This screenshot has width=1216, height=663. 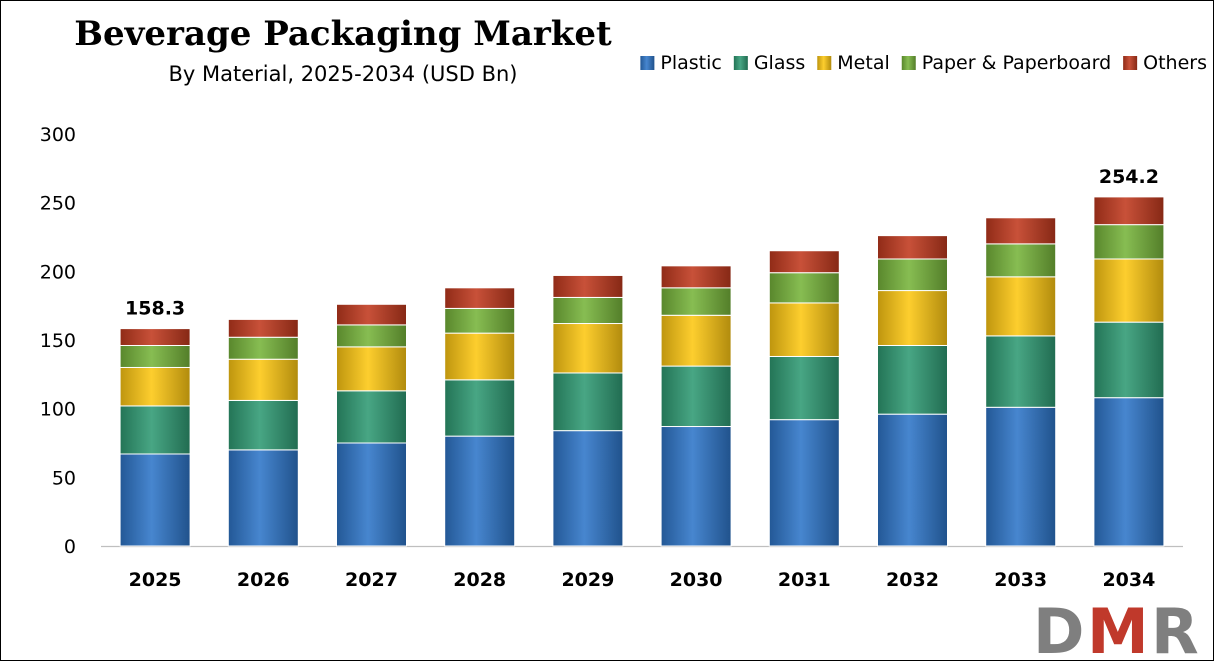 I want to click on y-axis: 0 50 100 150 200 250 300, so click(x=58, y=341).